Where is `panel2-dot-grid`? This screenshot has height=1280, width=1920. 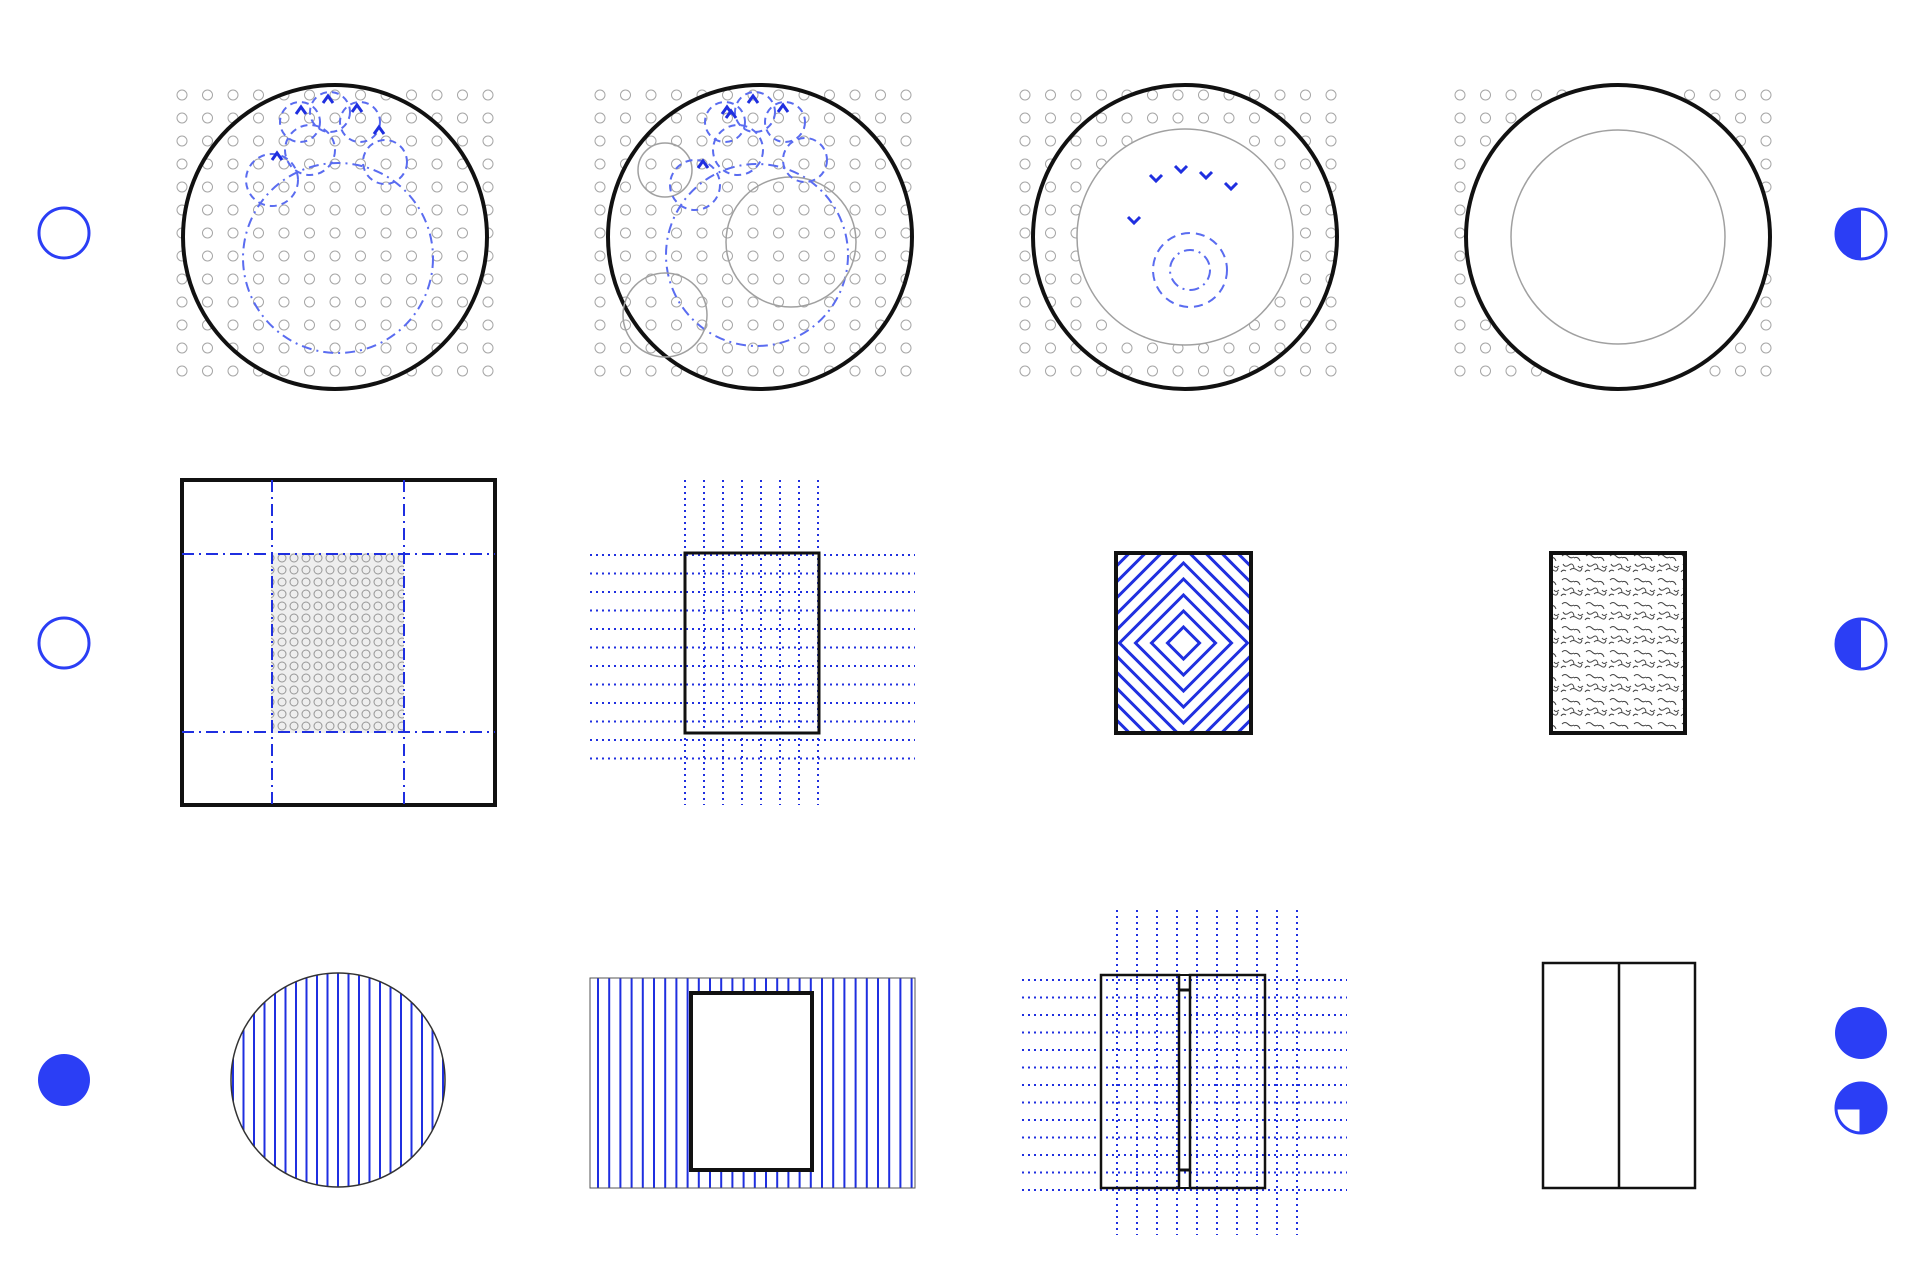 panel2-dot-grid is located at coordinates (753, 233).